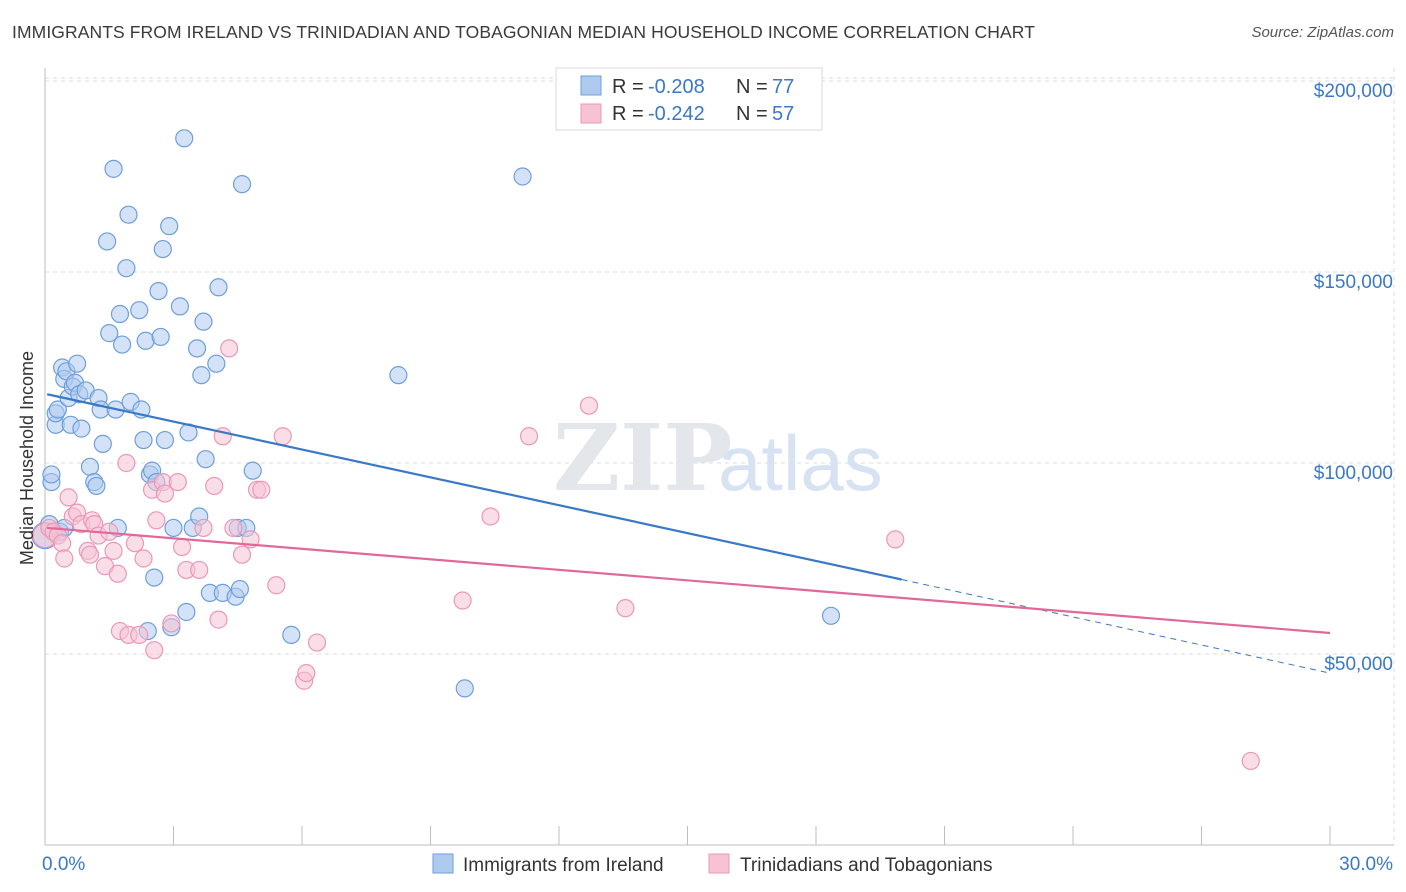 The width and height of the screenshot is (1406, 892). What do you see at coordinates (783, 114) in the screenshot?
I see `legend-n-value-2: 57` at bounding box center [783, 114].